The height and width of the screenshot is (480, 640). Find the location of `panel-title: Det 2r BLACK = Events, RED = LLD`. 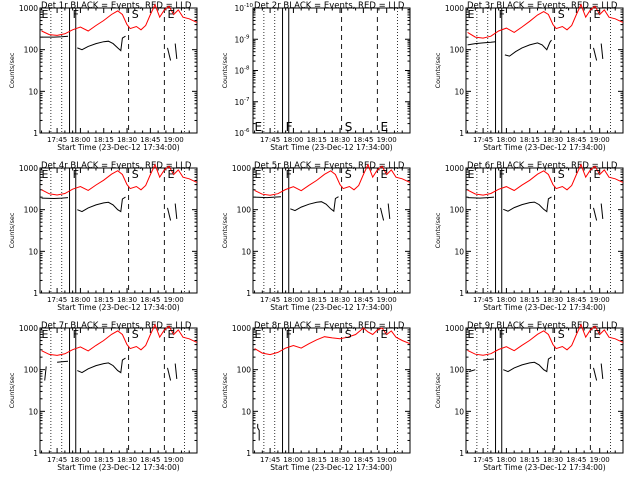

panel-title: Det 2r BLACK = Events, RED = LLD is located at coordinates (329, 6).